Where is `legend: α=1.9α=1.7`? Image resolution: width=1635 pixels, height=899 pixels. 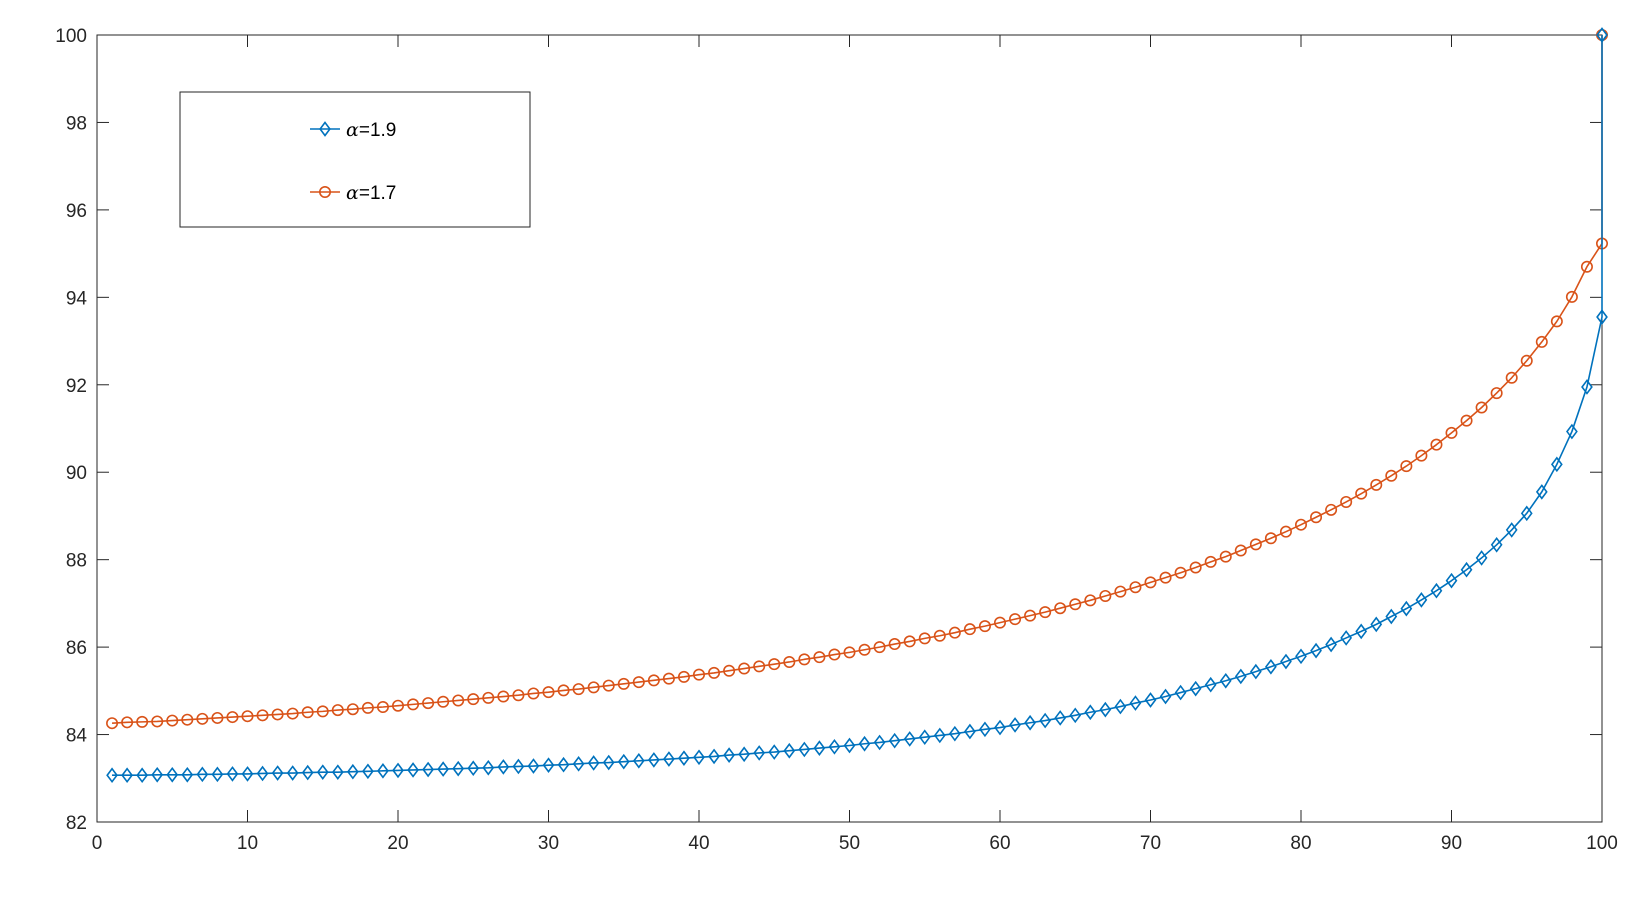 legend: α=1.9α=1.7 is located at coordinates (355, 159).